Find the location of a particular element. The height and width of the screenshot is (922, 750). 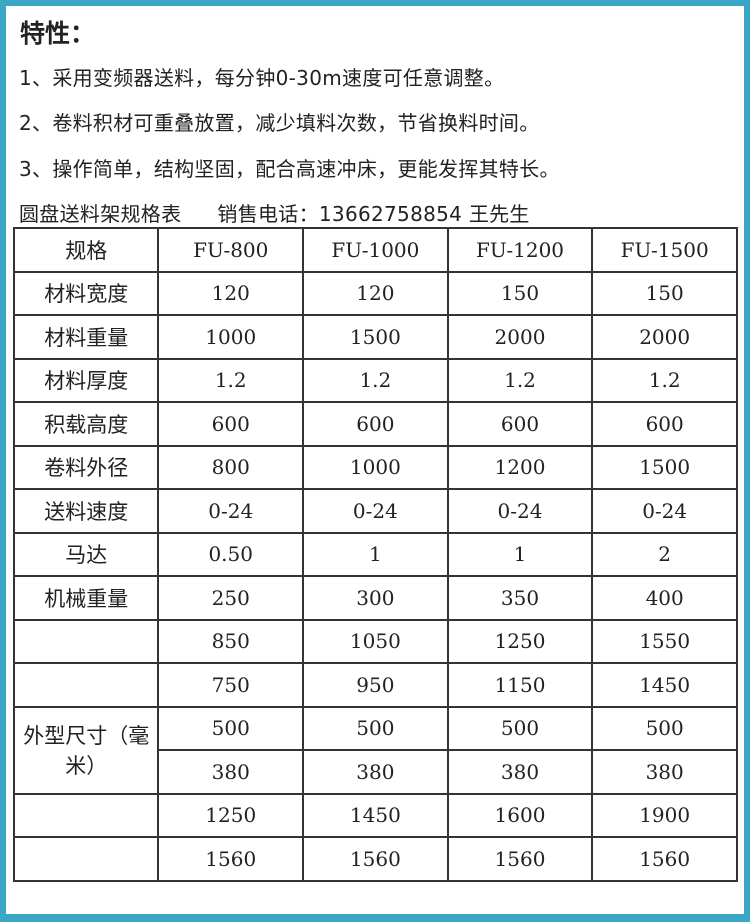

row-label: 积载高度 is located at coordinates (86, 424).